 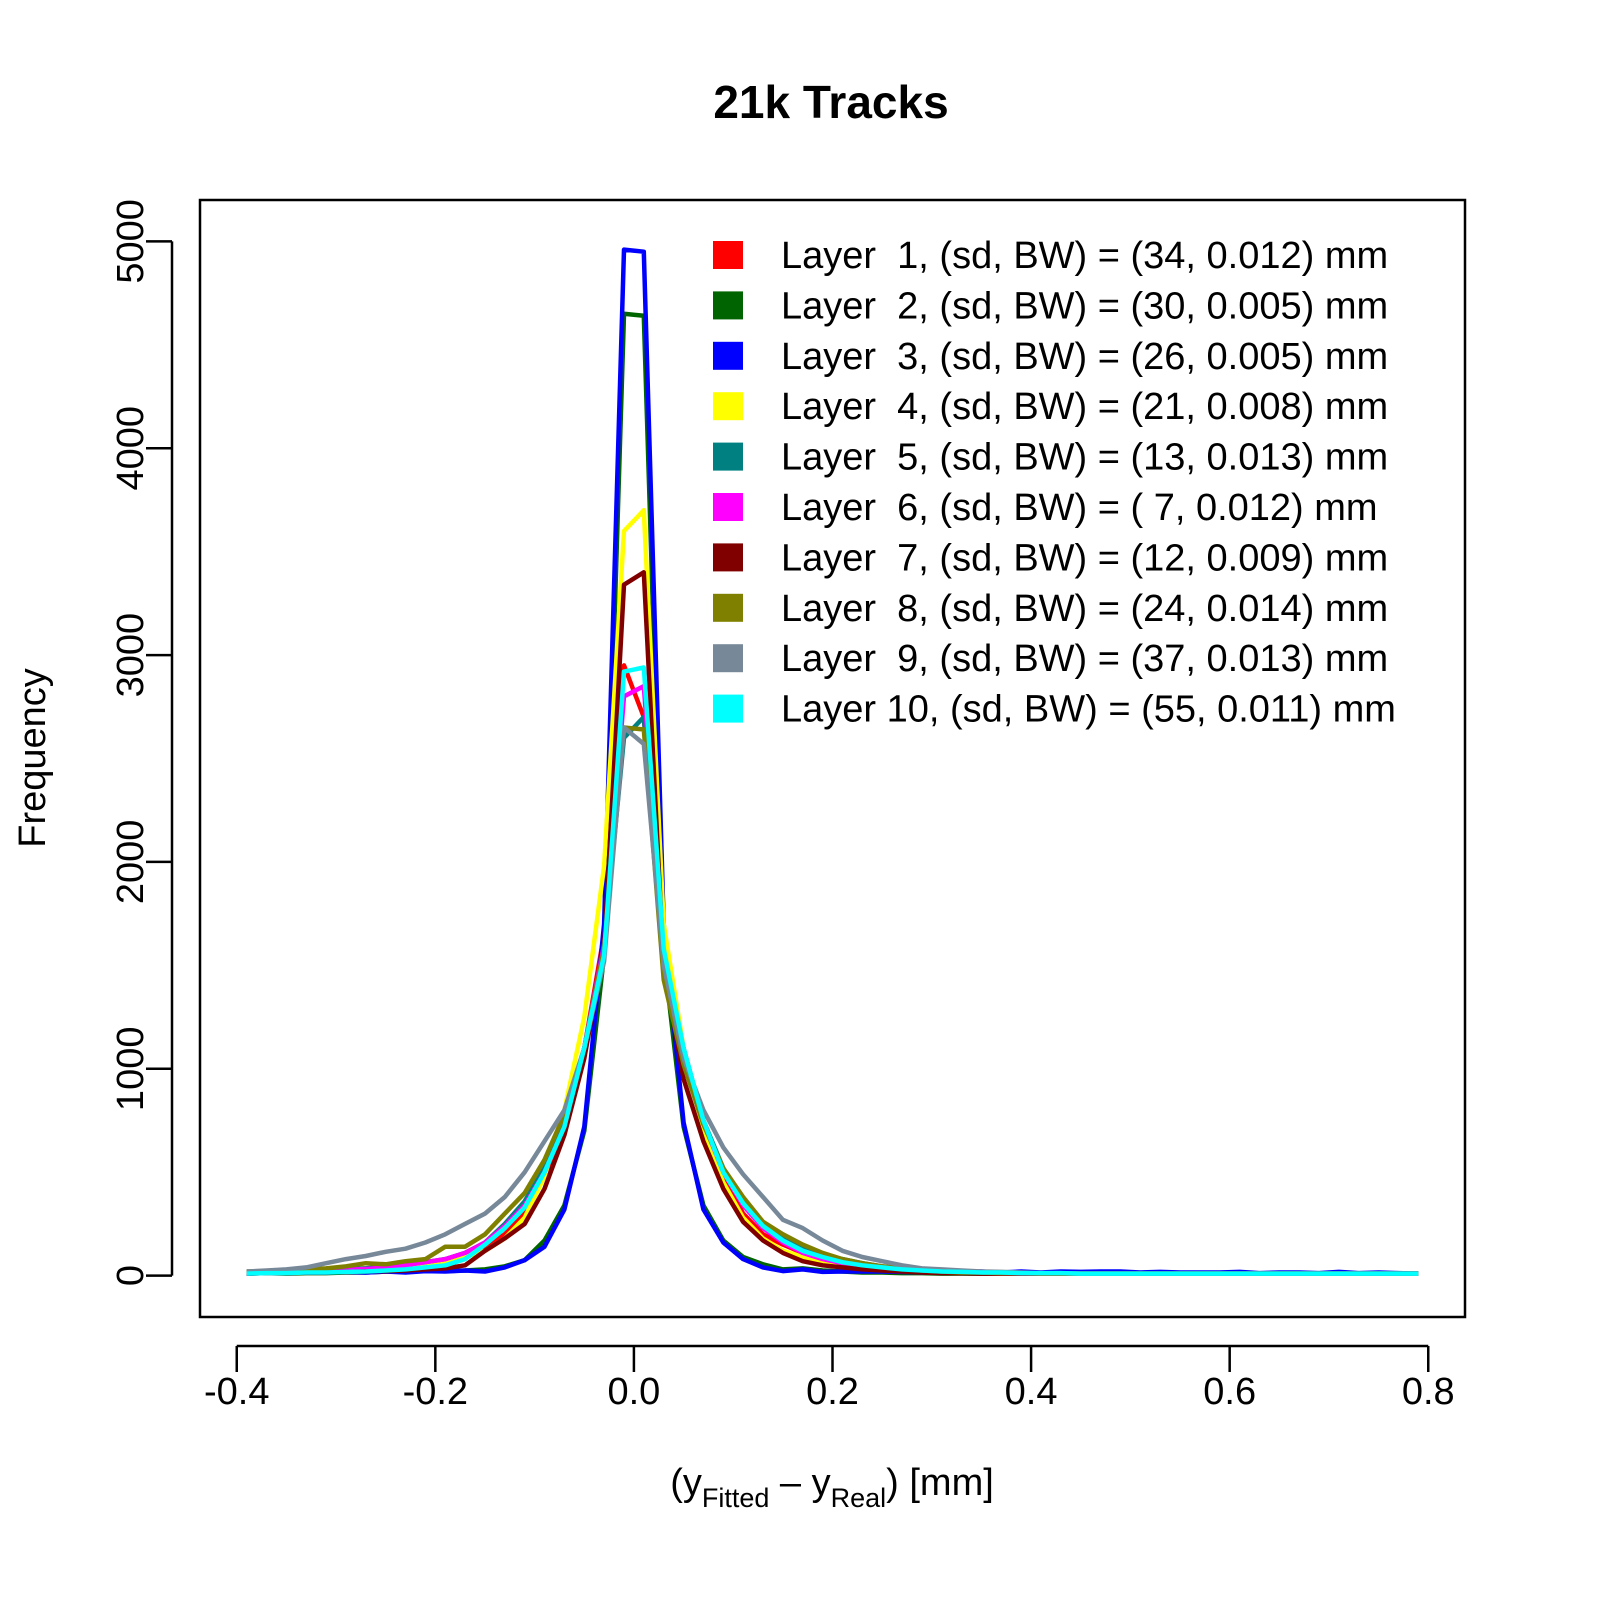 I want to click on y-axis-label: Frequency, so click(x=33, y=758).